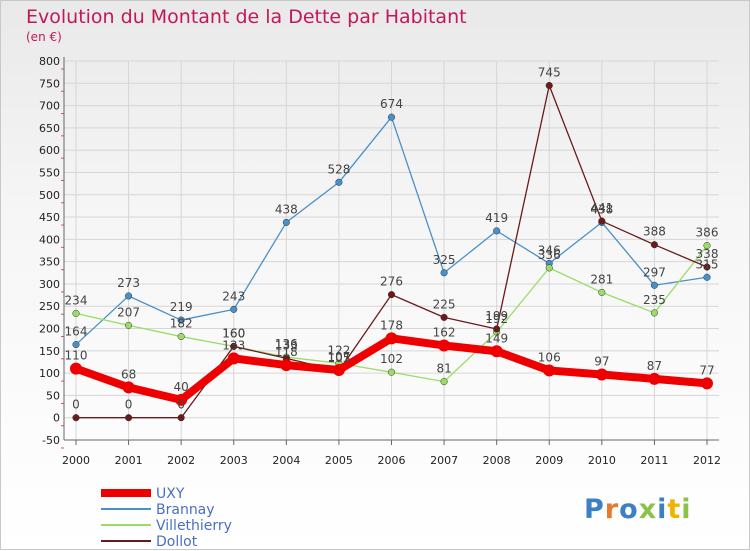  What do you see at coordinates (706, 370) in the screenshot?
I see `data-label-uxy: 77` at bounding box center [706, 370].